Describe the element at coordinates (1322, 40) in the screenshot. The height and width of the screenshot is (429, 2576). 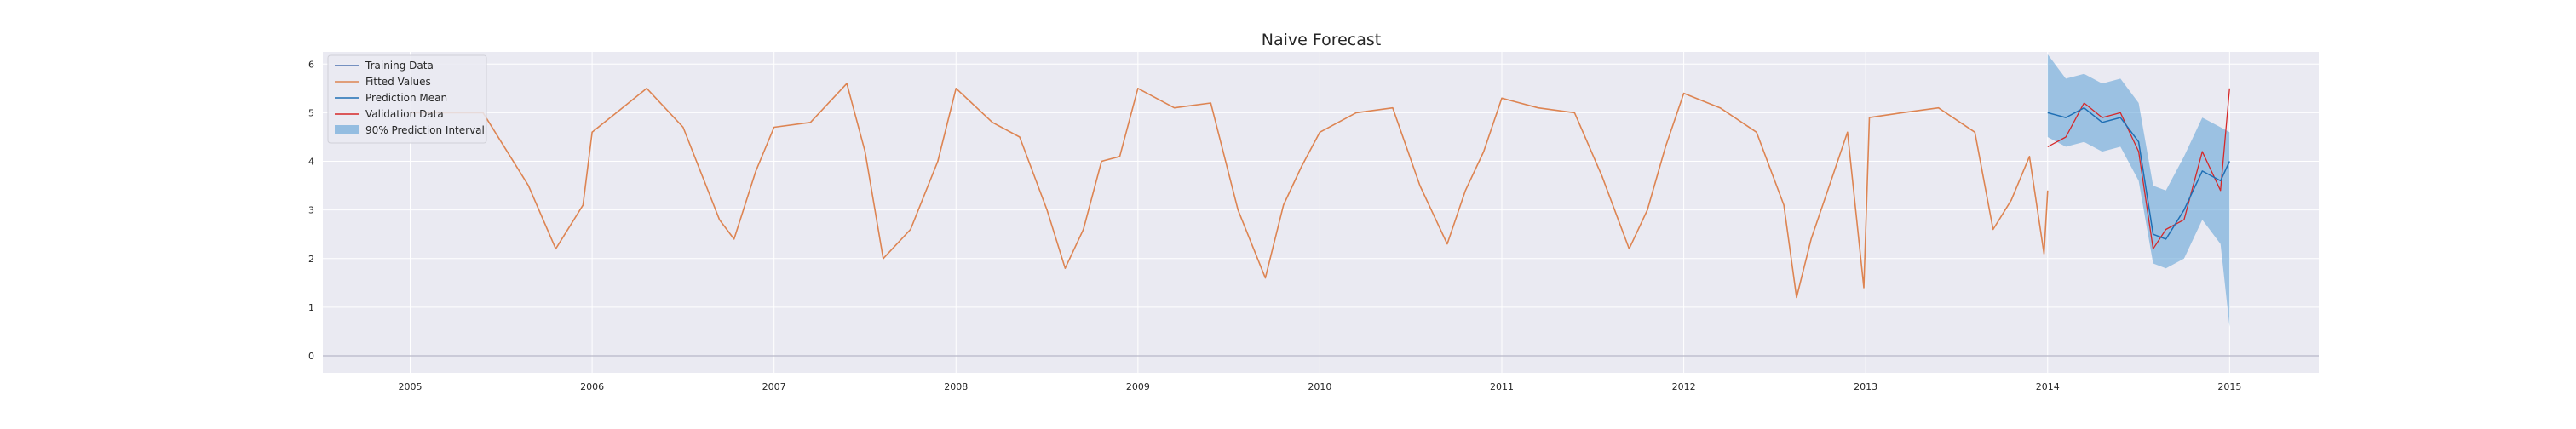
I see `chart-title: Naive Forecast` at that location.